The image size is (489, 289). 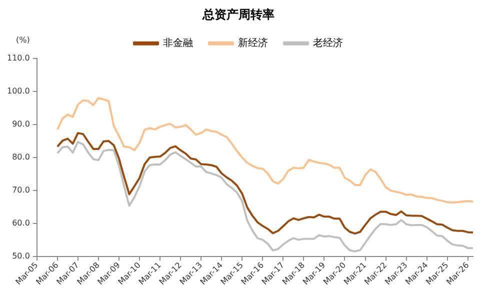 I want to click on y-tick-label: 110.0, so click(x=18, y=57).